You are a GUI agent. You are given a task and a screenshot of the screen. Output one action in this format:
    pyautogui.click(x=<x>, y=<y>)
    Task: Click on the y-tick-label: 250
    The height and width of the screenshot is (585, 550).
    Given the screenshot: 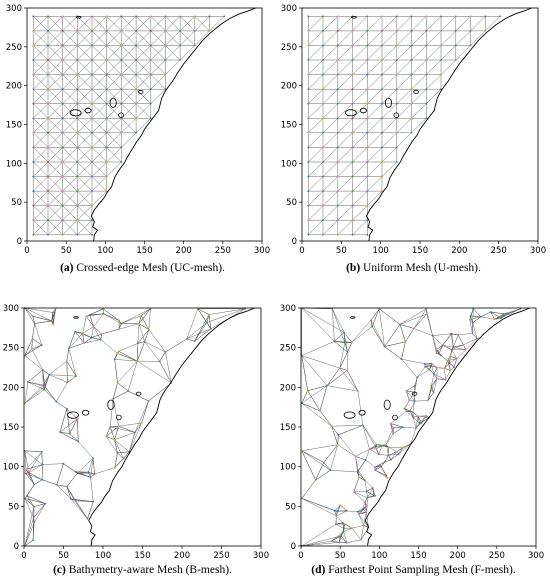 What is the action you would take?
    pyautogui.click(x=14, y=48)
    